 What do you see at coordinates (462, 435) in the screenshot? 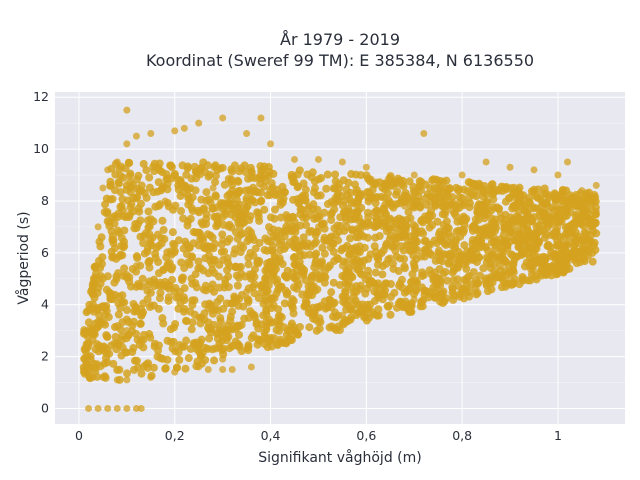
I see `x-tick-label: 0,8` at bounding box center [462, 435].